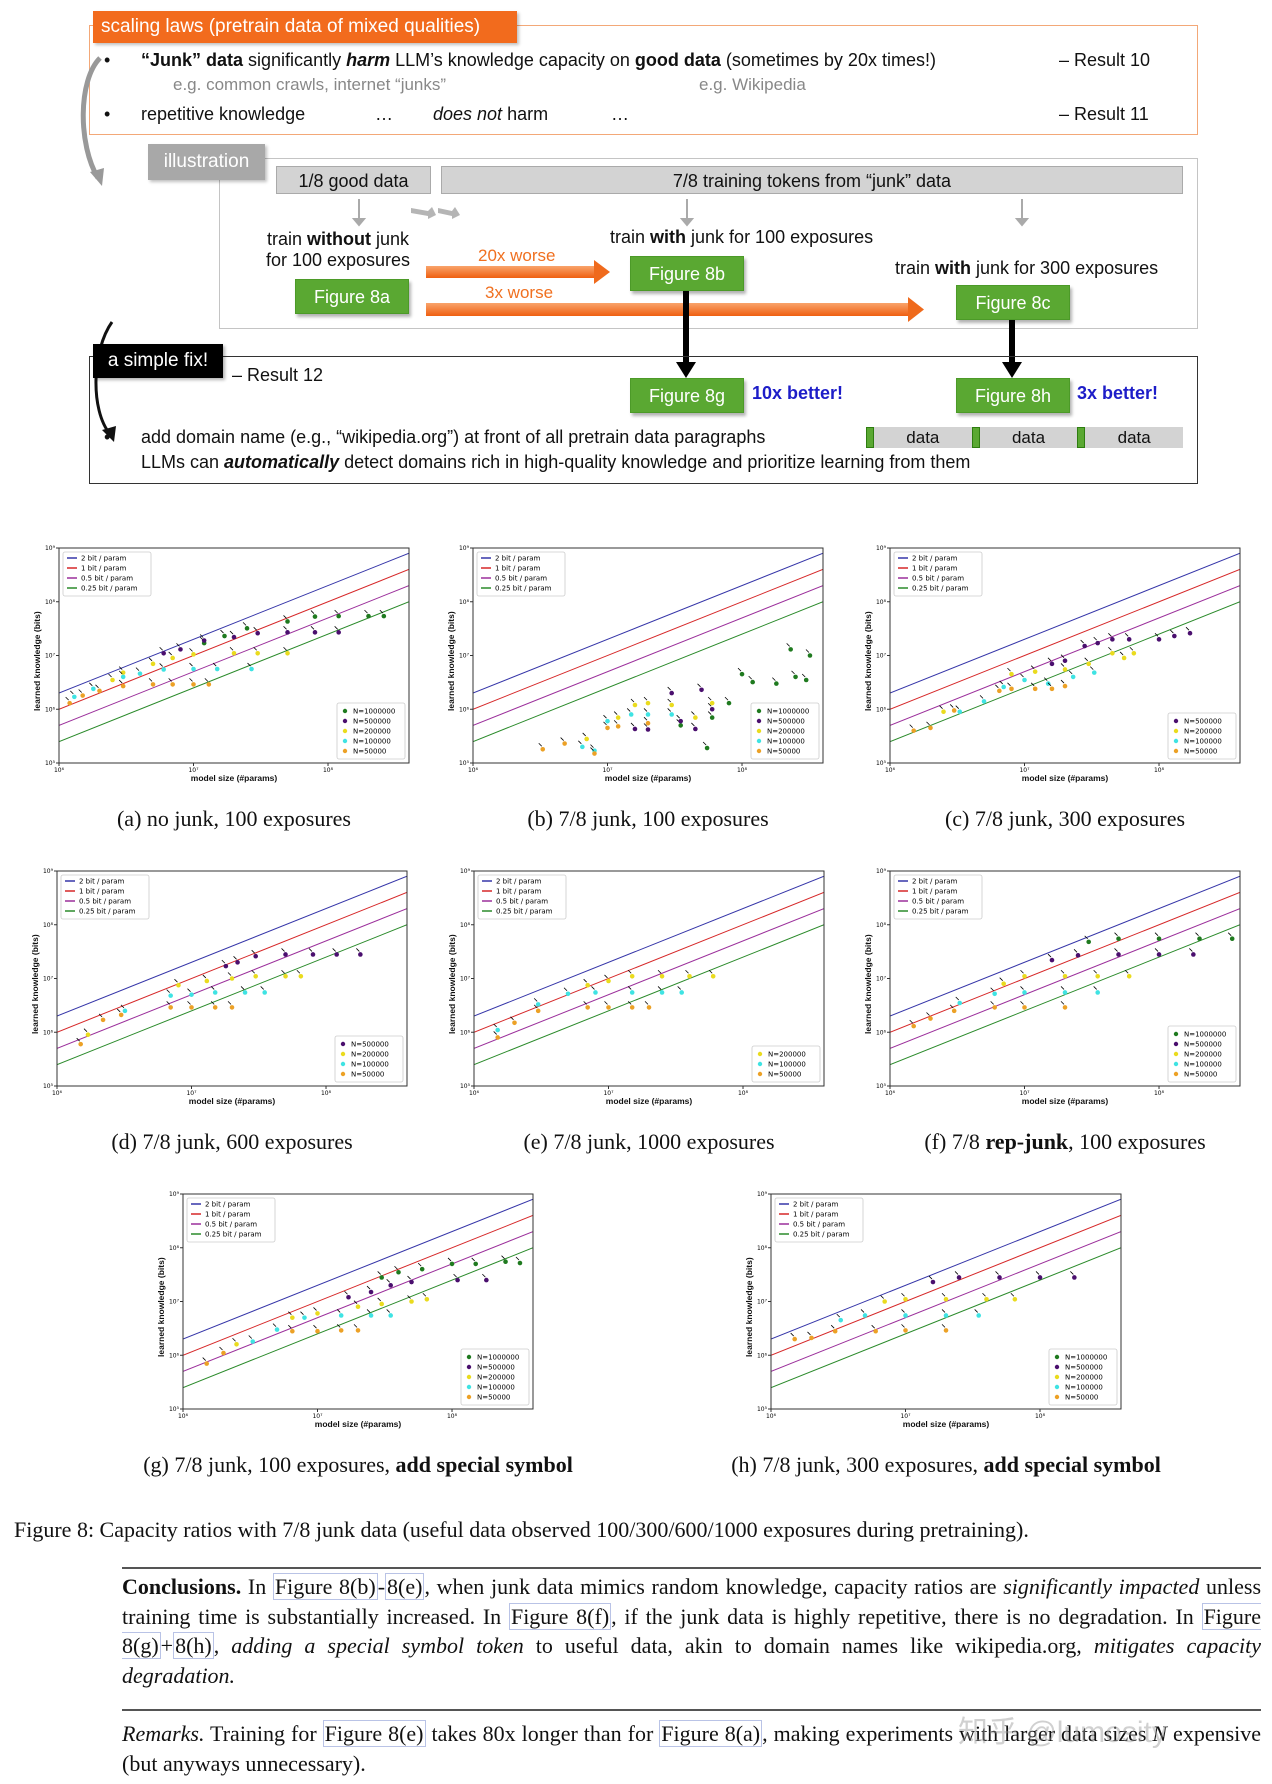 Image resolution: width=1272 pixels, height=1784 pixels. Describe the element at coordinates (368, 60) in the screenshot. I see `harm-text: harm` at that location.